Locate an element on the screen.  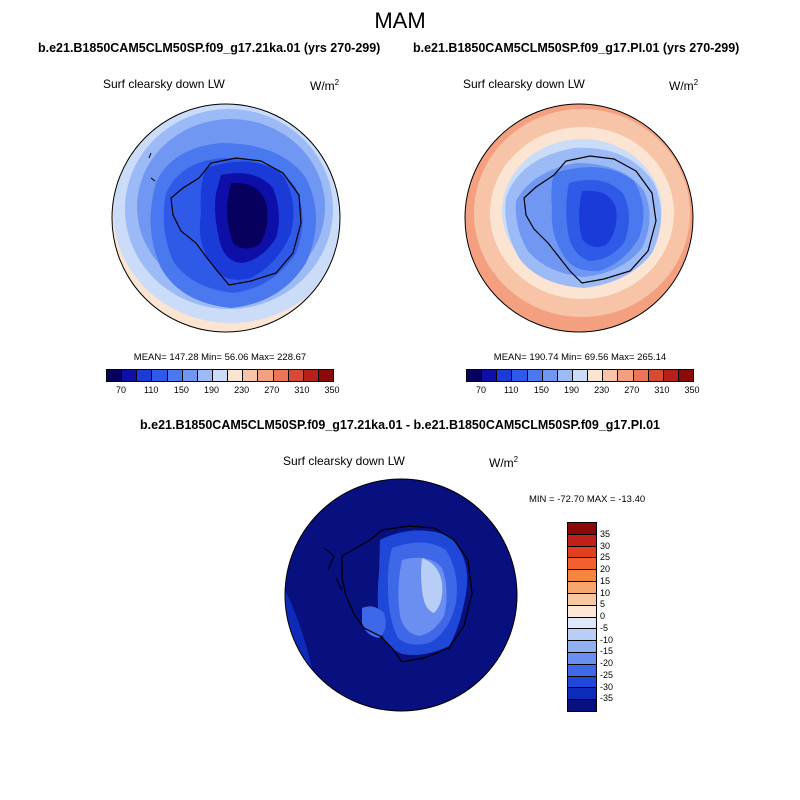
left-colorbar-ticks: 70 110 150 190 230 270 310 350 is located at coordinates (222, 391).